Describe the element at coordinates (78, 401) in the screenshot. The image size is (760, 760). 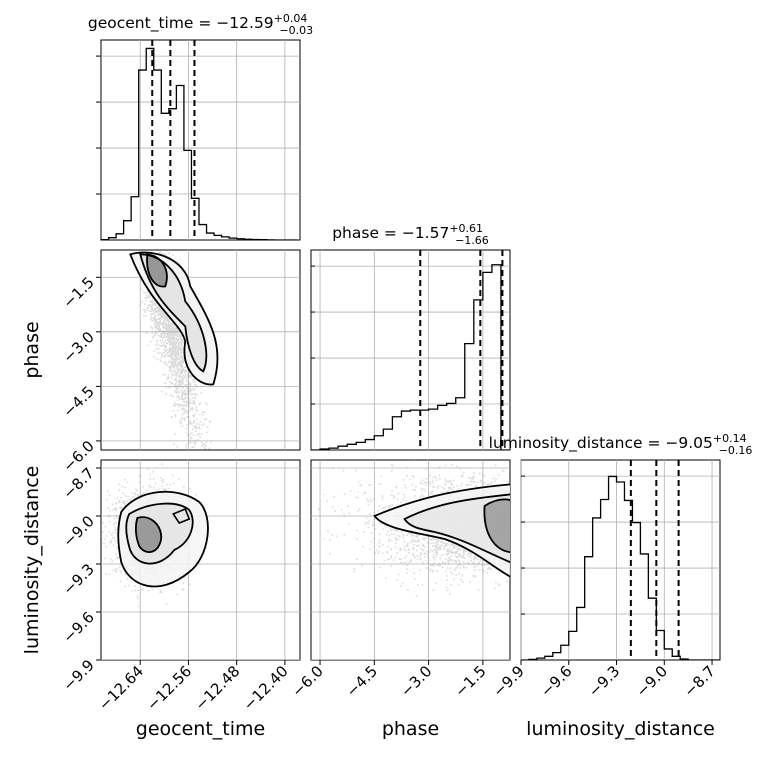
I see `y-tick-label-phase: −4.5` at that location.